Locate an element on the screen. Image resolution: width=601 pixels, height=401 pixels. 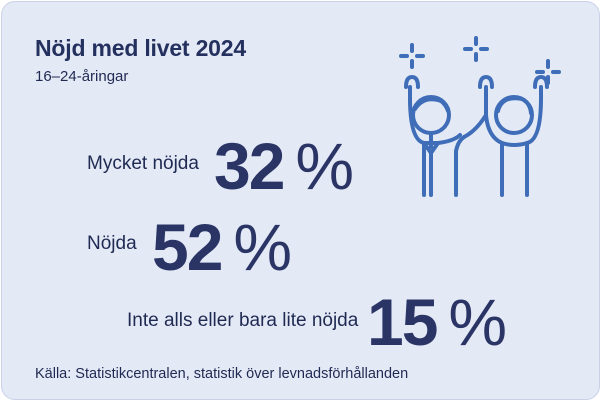
two-people-celebrating-icon is located at coordinates (480, 116).